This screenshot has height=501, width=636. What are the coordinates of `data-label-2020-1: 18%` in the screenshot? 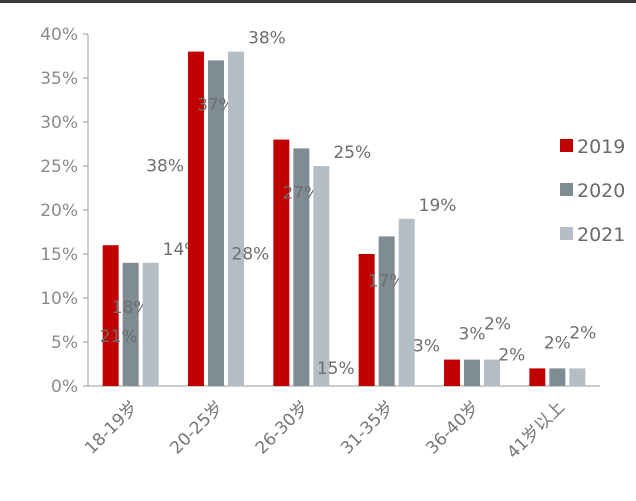 It's located at (131, 308).